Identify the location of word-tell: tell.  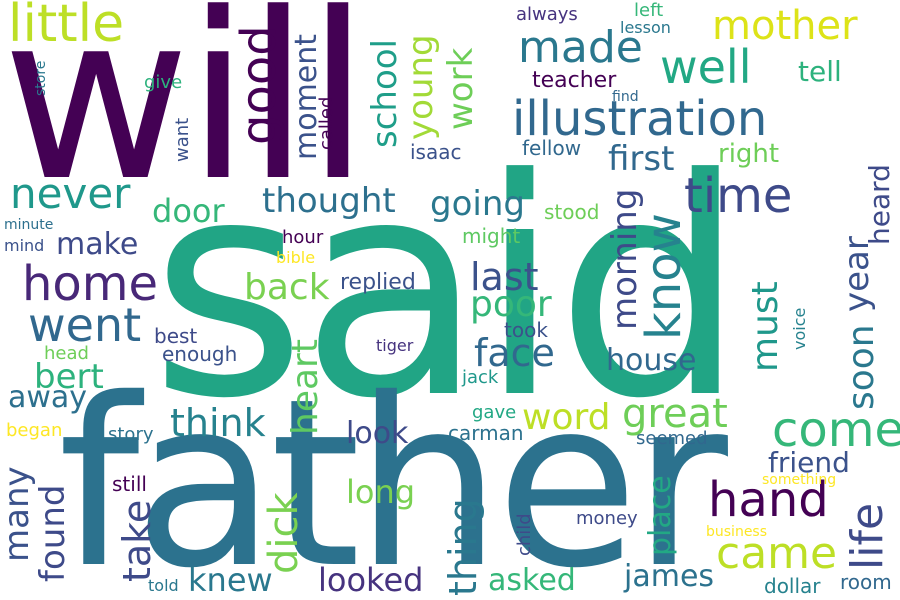
(820, 71).